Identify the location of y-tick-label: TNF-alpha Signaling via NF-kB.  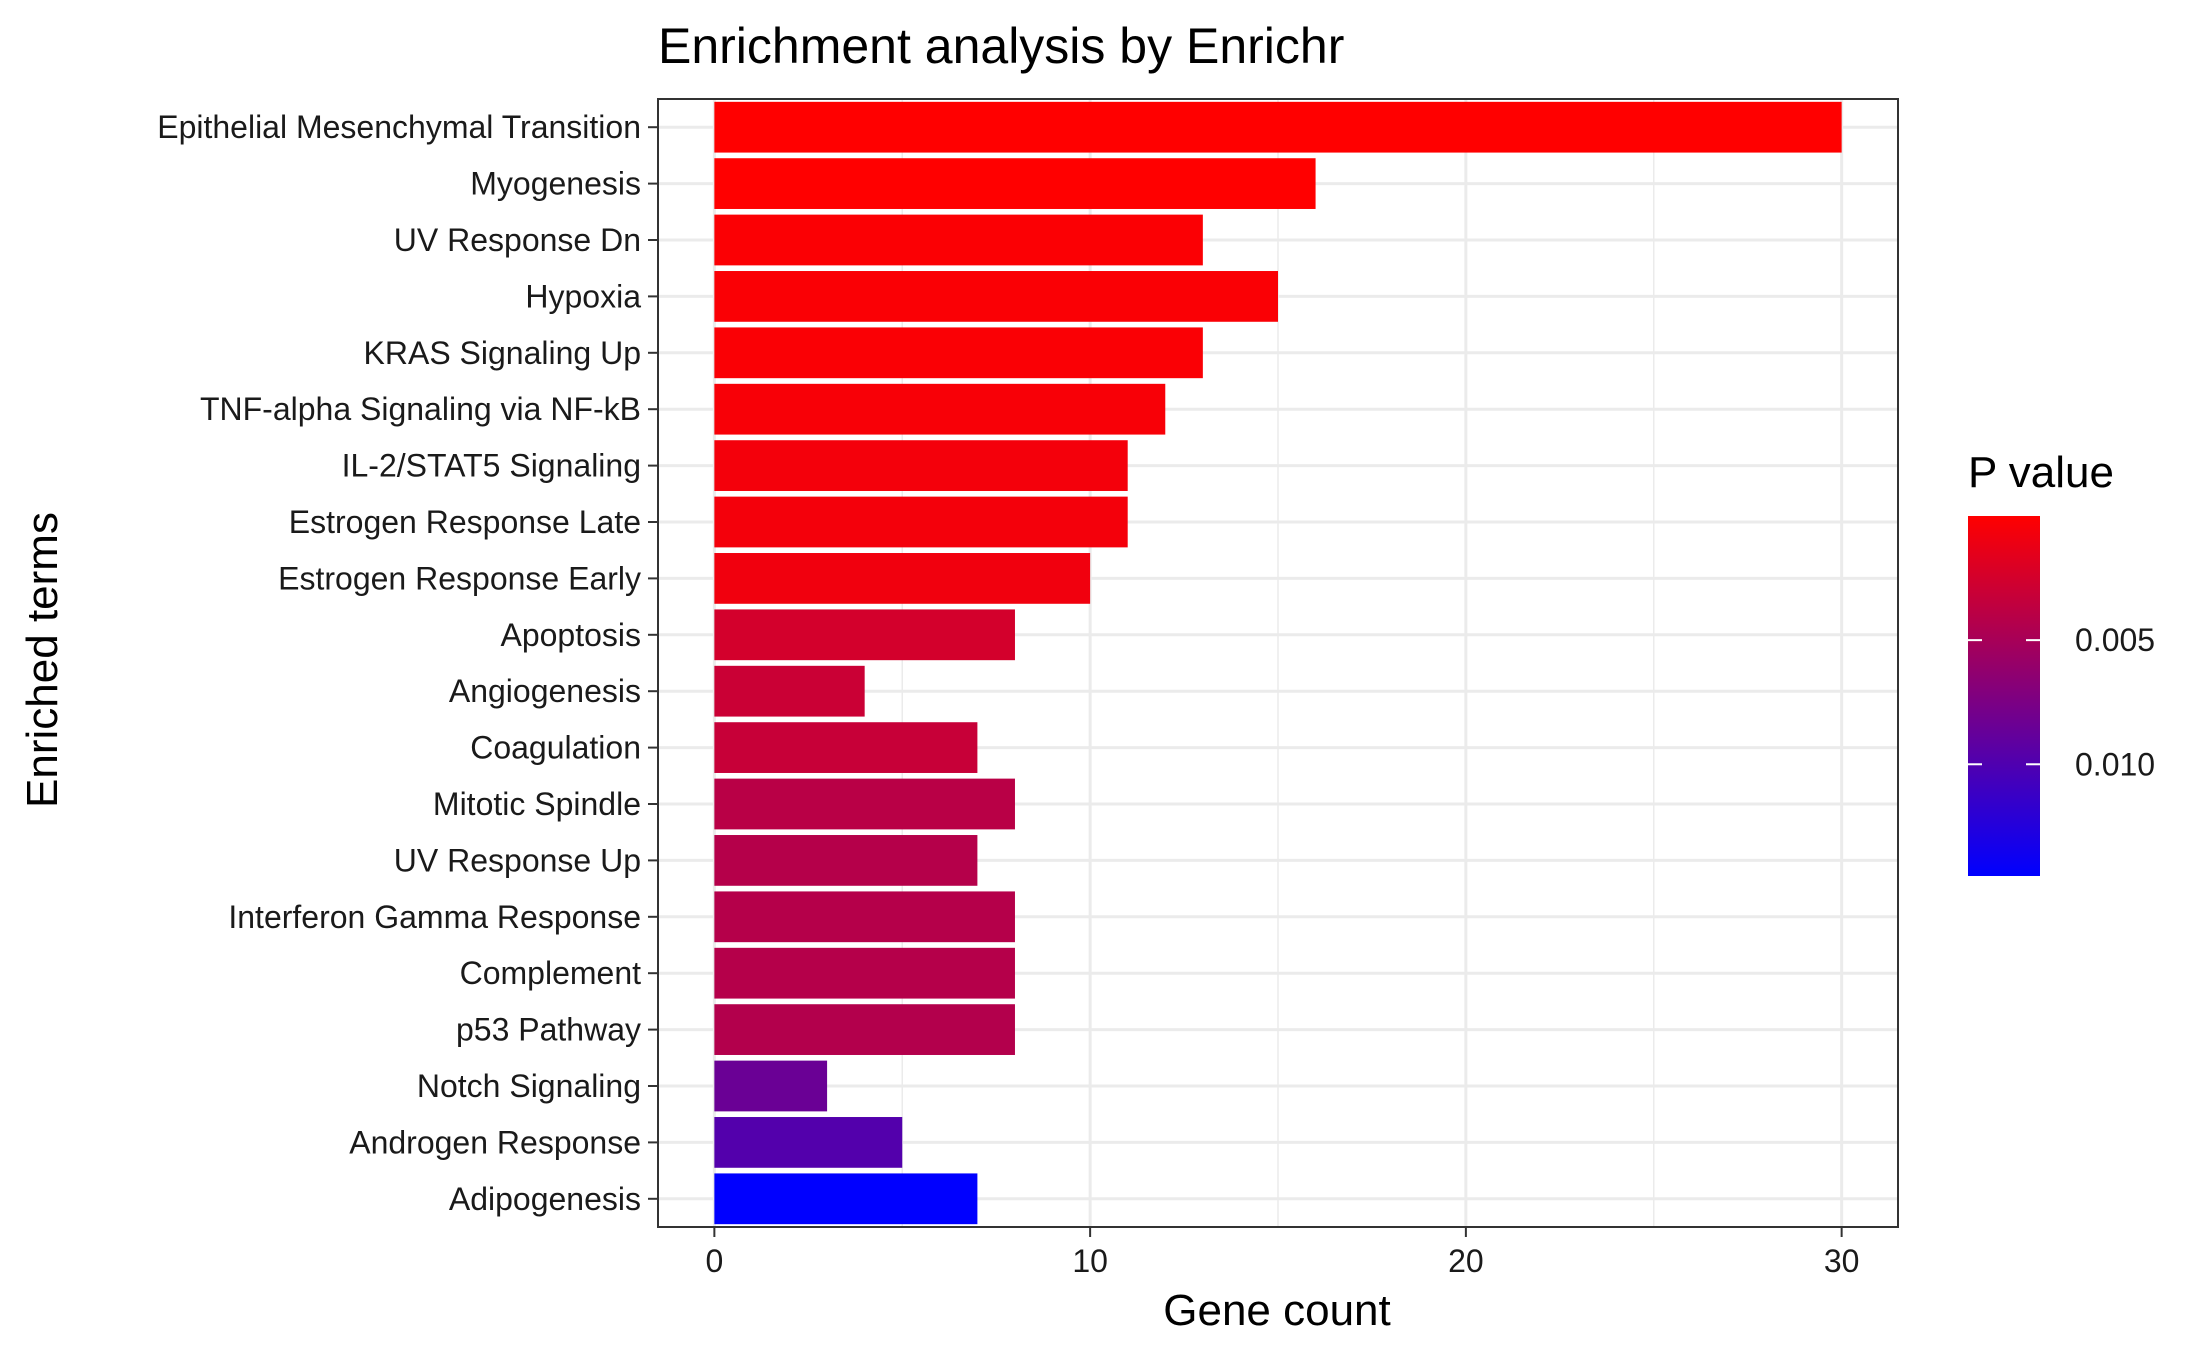
(420, 409).